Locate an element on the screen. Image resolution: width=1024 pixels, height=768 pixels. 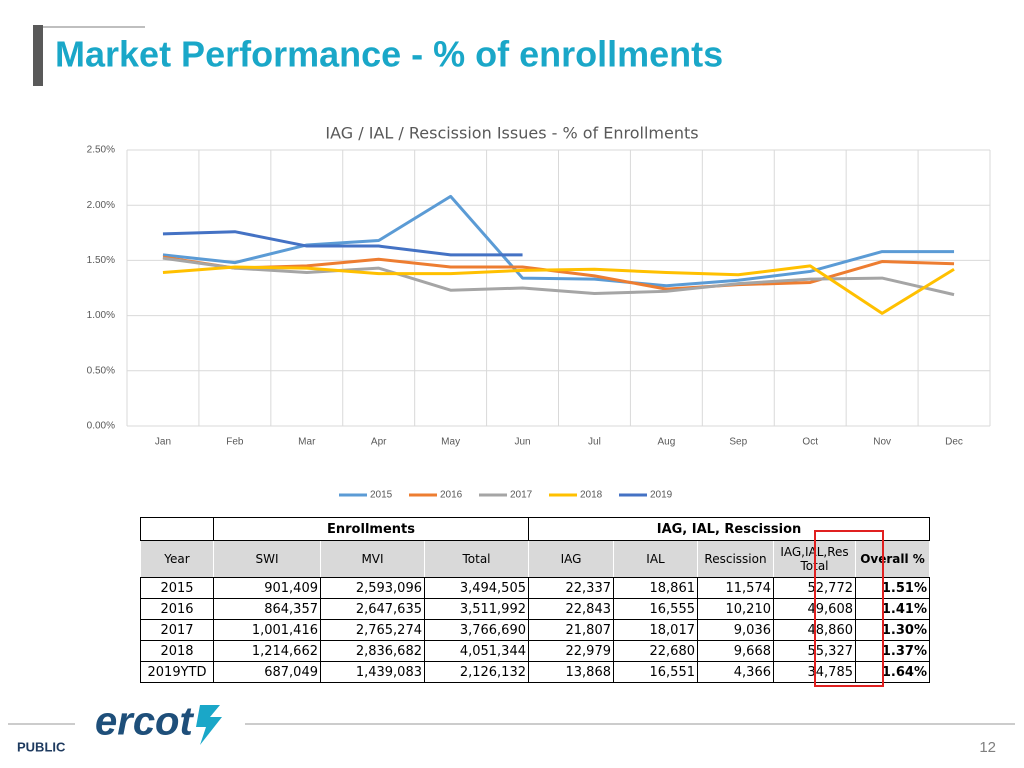
table-cell: 3,494,505 is located at coordinates (476, 588).